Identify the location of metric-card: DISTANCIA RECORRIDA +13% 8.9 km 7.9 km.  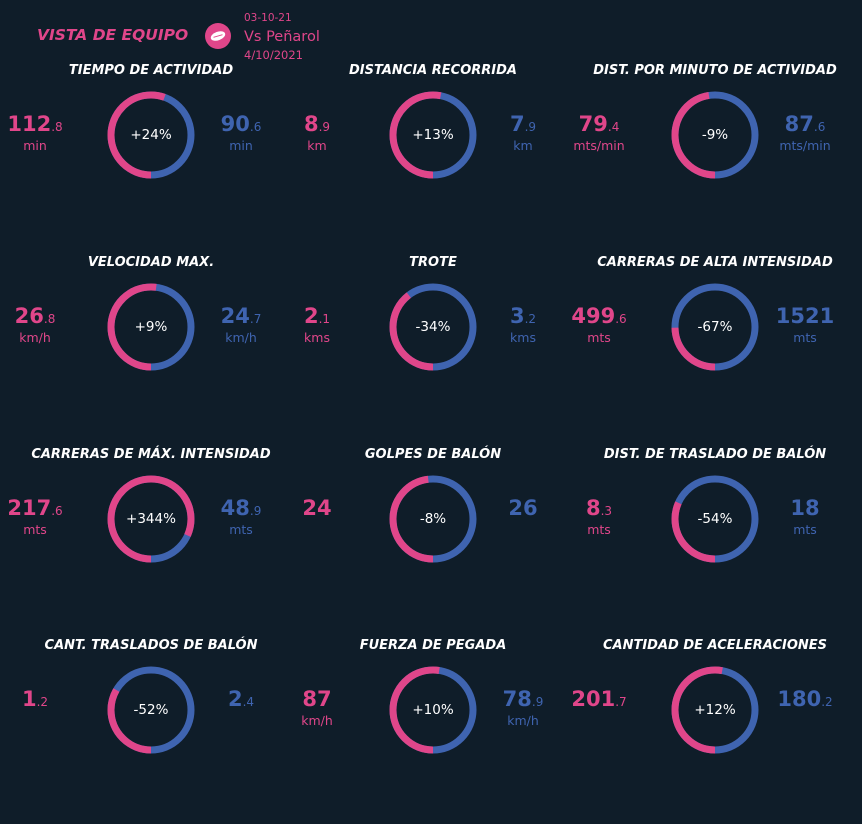
(433, 95).